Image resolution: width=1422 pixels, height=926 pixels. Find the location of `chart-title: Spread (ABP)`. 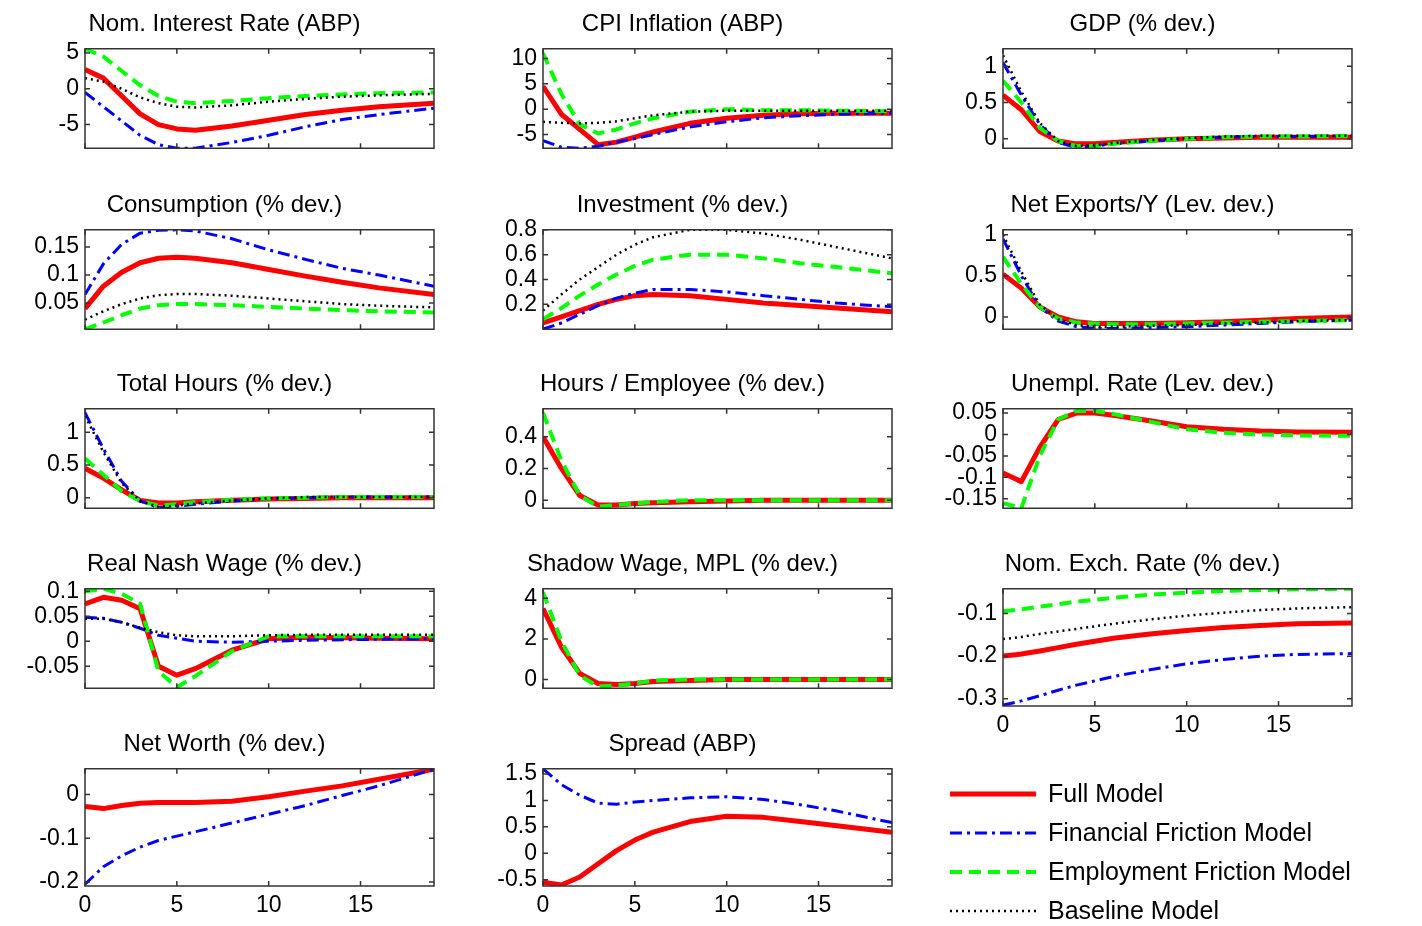

chart-title: Spread (ABP) is located at coordinates (682, 743).